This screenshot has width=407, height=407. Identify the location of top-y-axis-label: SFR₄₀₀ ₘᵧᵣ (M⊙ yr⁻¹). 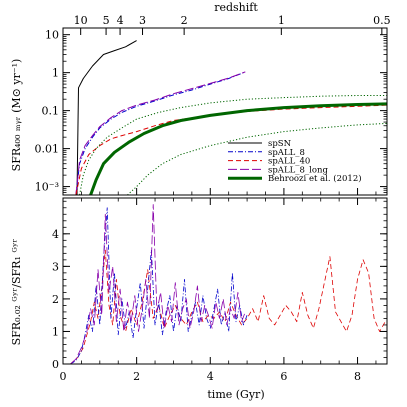
(16, 115).